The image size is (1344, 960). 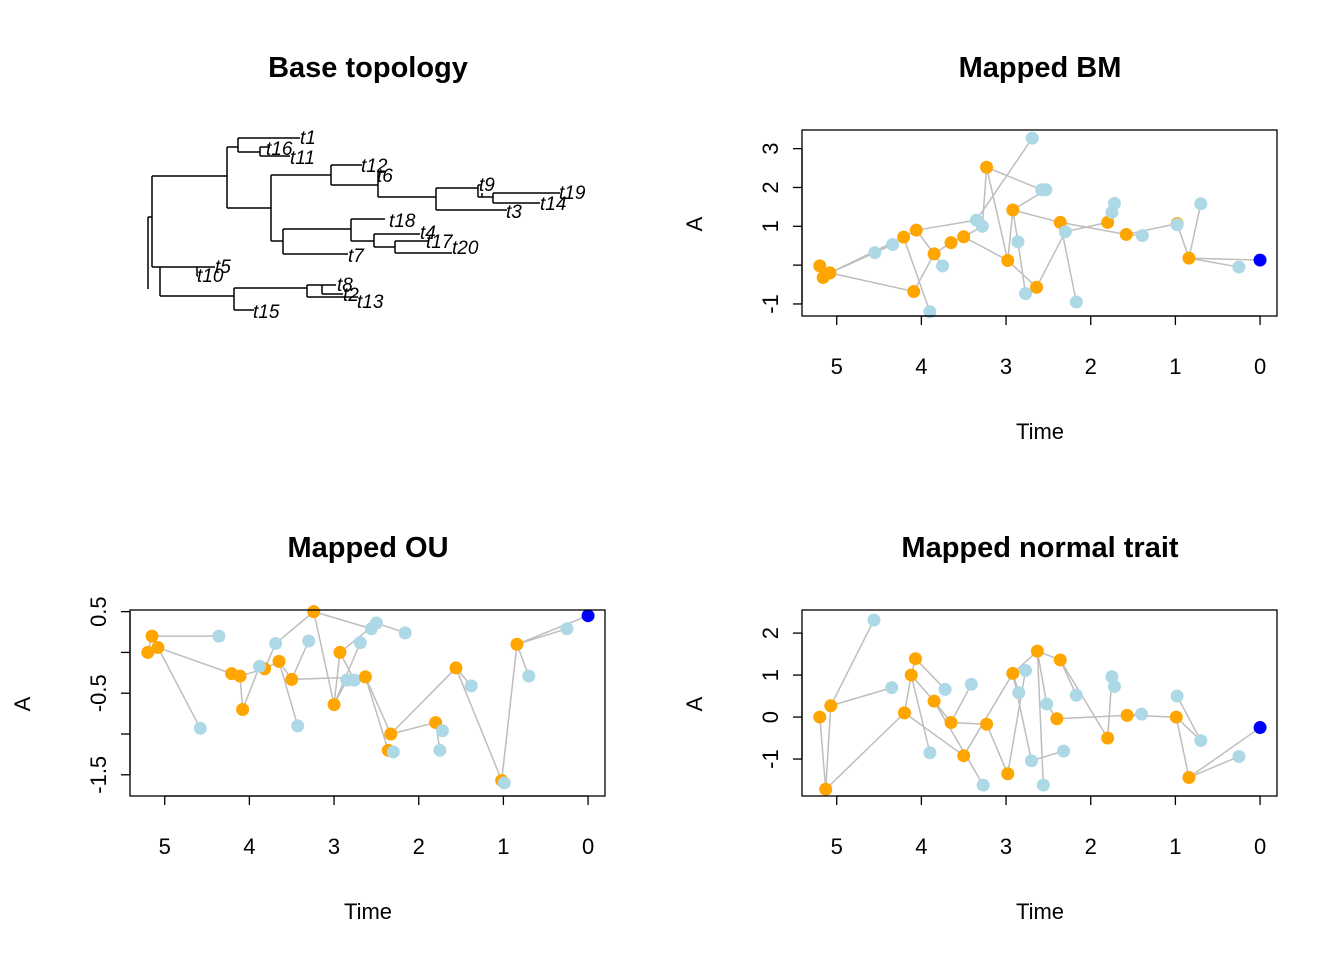 I want to click on bm-x-tick-label: 3, so click(x=1006, y=366).